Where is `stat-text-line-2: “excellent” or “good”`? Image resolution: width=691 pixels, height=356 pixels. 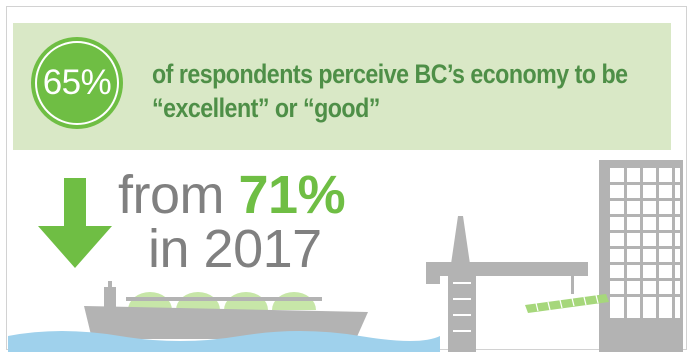
stat-text-line-2: “excellent” or “good” is located at coordinates (266, 108).